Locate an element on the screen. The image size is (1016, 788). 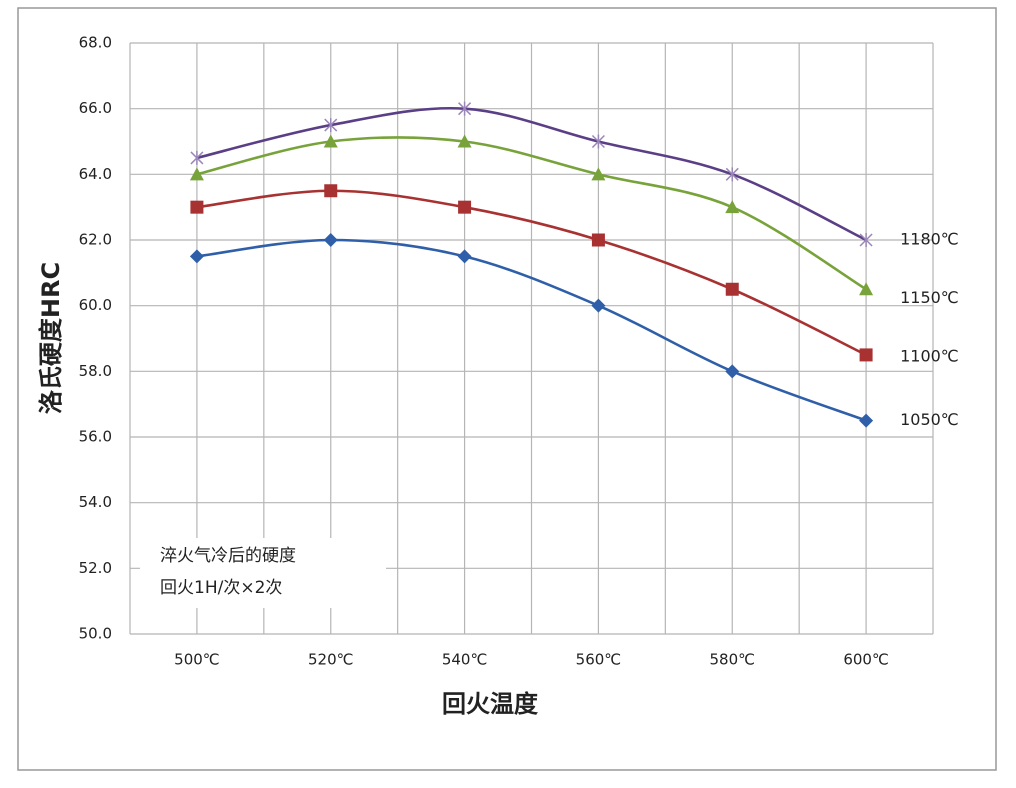
x-axis-title: 回火温度 is located at coordinates (490, 704).